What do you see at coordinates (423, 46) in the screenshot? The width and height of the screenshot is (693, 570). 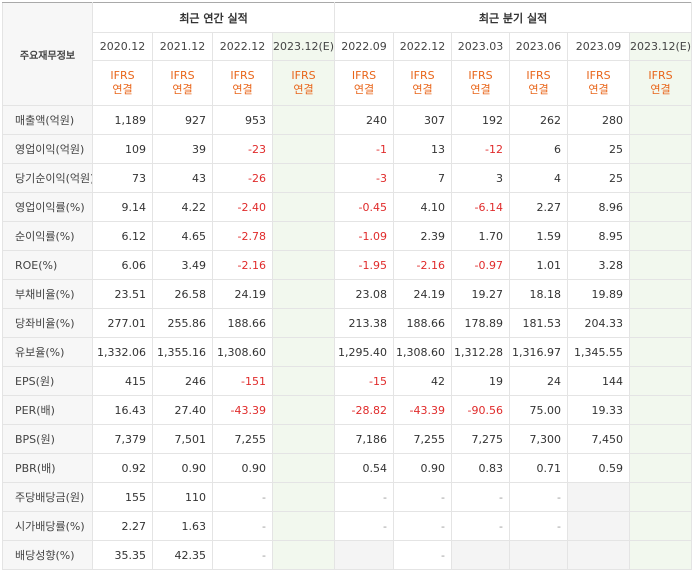 I see `quarter-period-header: 2022.12` at bounding box center [423, 46].